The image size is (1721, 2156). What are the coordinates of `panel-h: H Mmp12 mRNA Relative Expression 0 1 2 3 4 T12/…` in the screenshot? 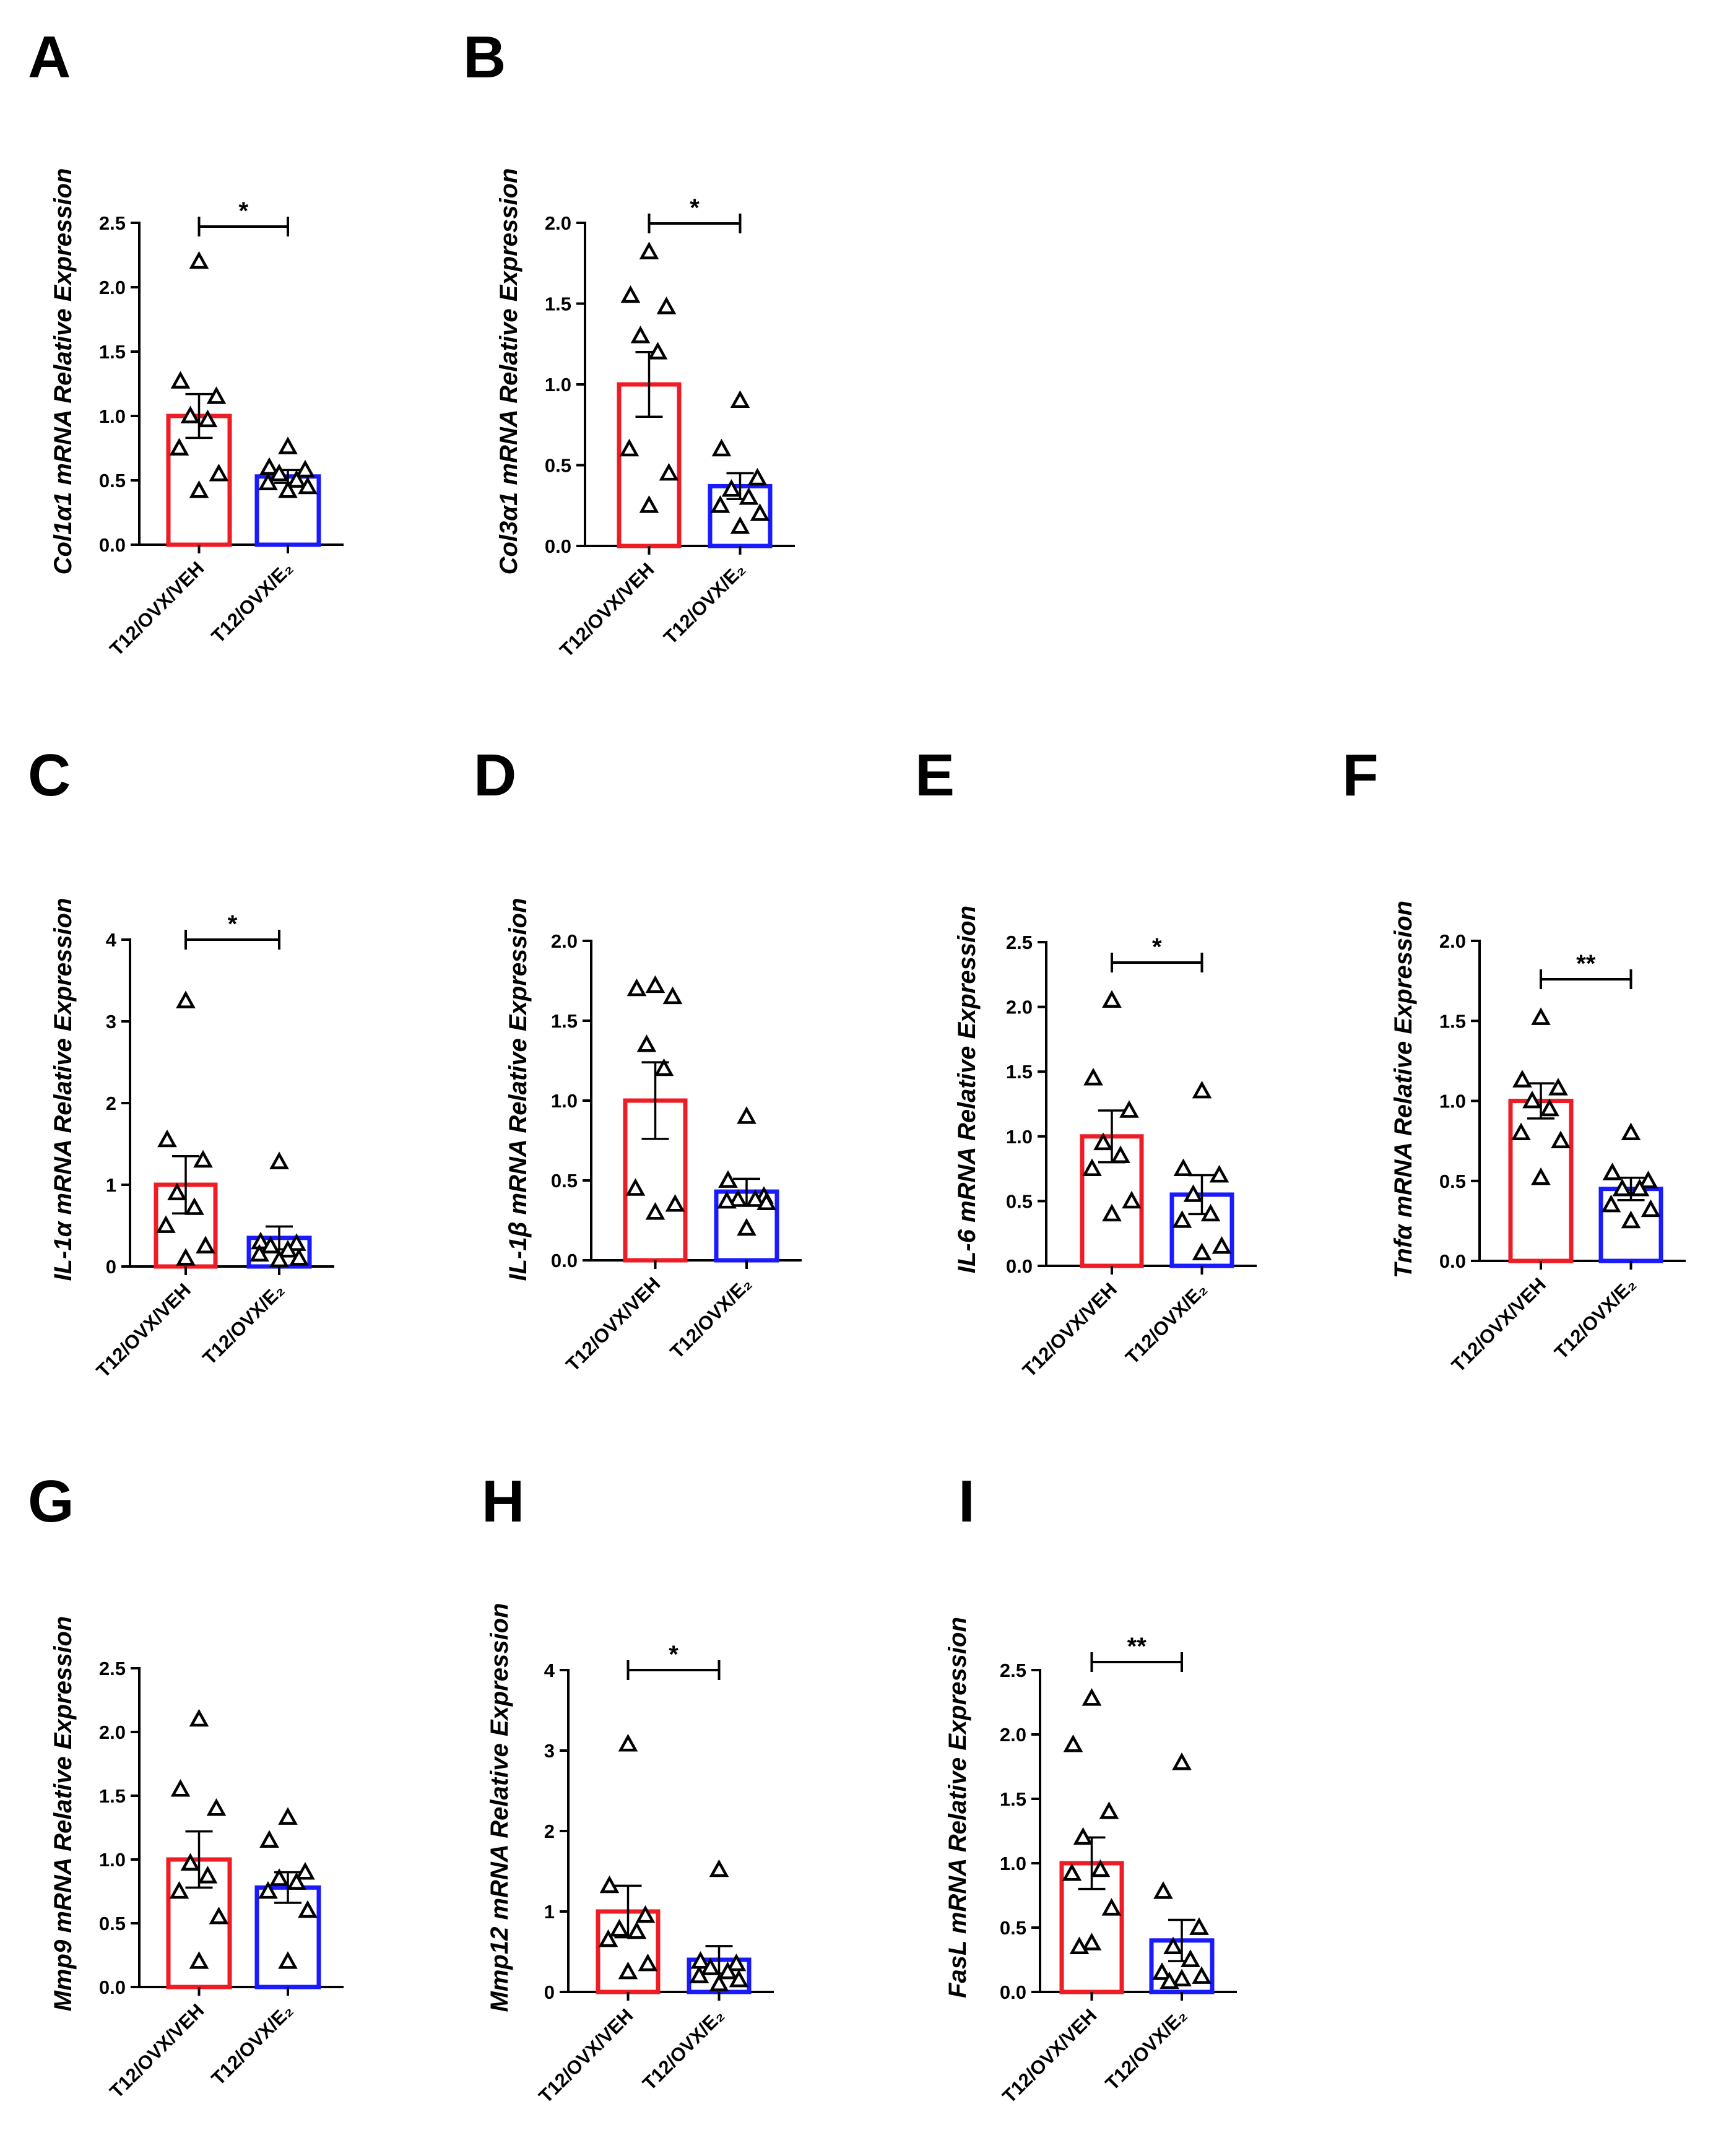 It's located at (628, 1787).